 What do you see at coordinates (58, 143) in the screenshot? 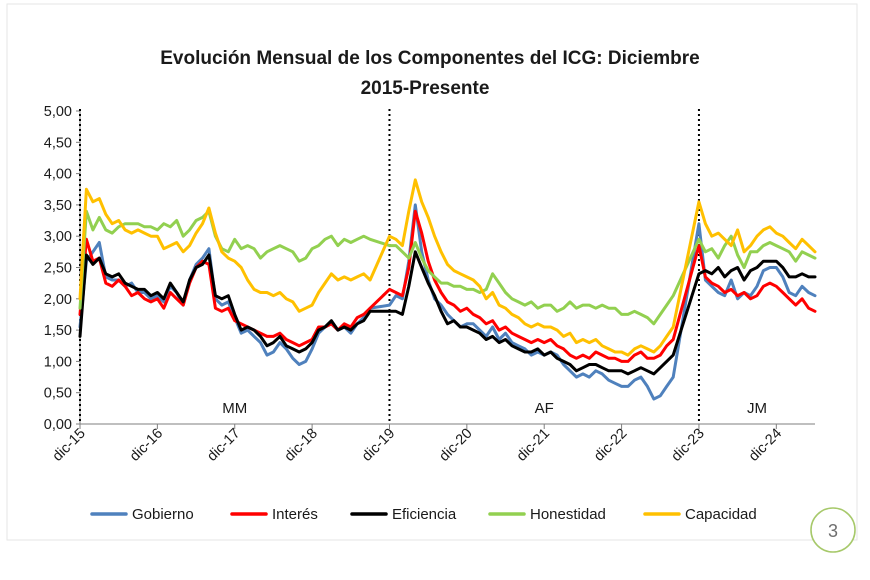
I see `y-tick-label: 4,50` at bounding box center [58, 143].